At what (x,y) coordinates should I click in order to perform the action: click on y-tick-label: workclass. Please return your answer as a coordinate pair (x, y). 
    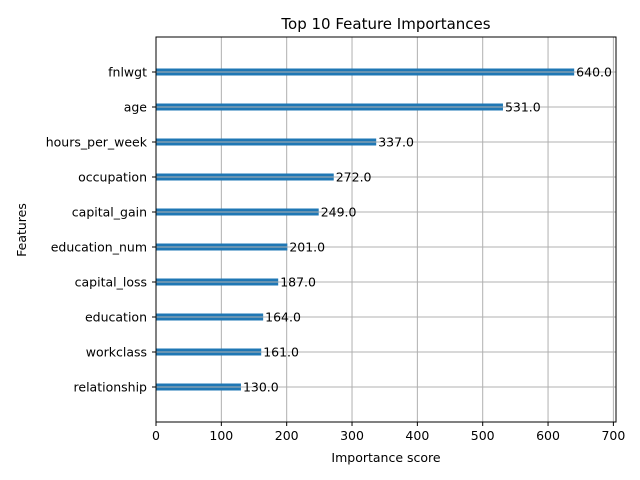
    Looking at the image, I should click on (116, 352).